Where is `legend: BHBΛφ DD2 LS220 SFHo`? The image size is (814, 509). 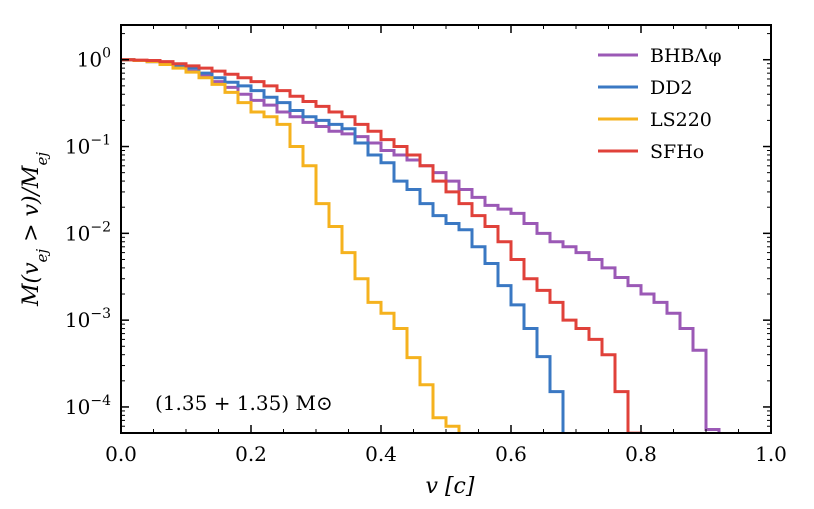
legend: BHBΛφ DD2 LS220 SFHo is located at coordinates (660, 104).